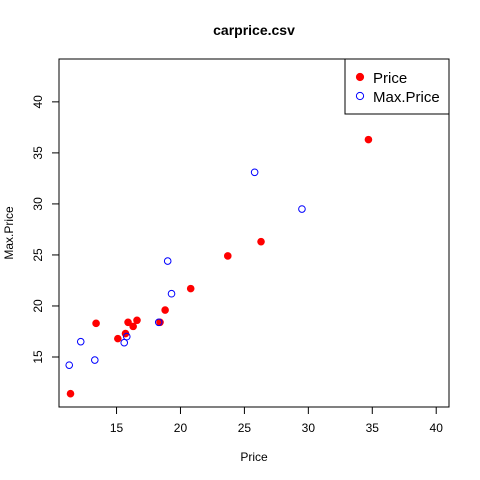 Image resolution: width=480 pixels, height=480 pixels. Describe the element at coordinates (309, 428) in the screenshot. I see `x-tick-label: 30` at that location.